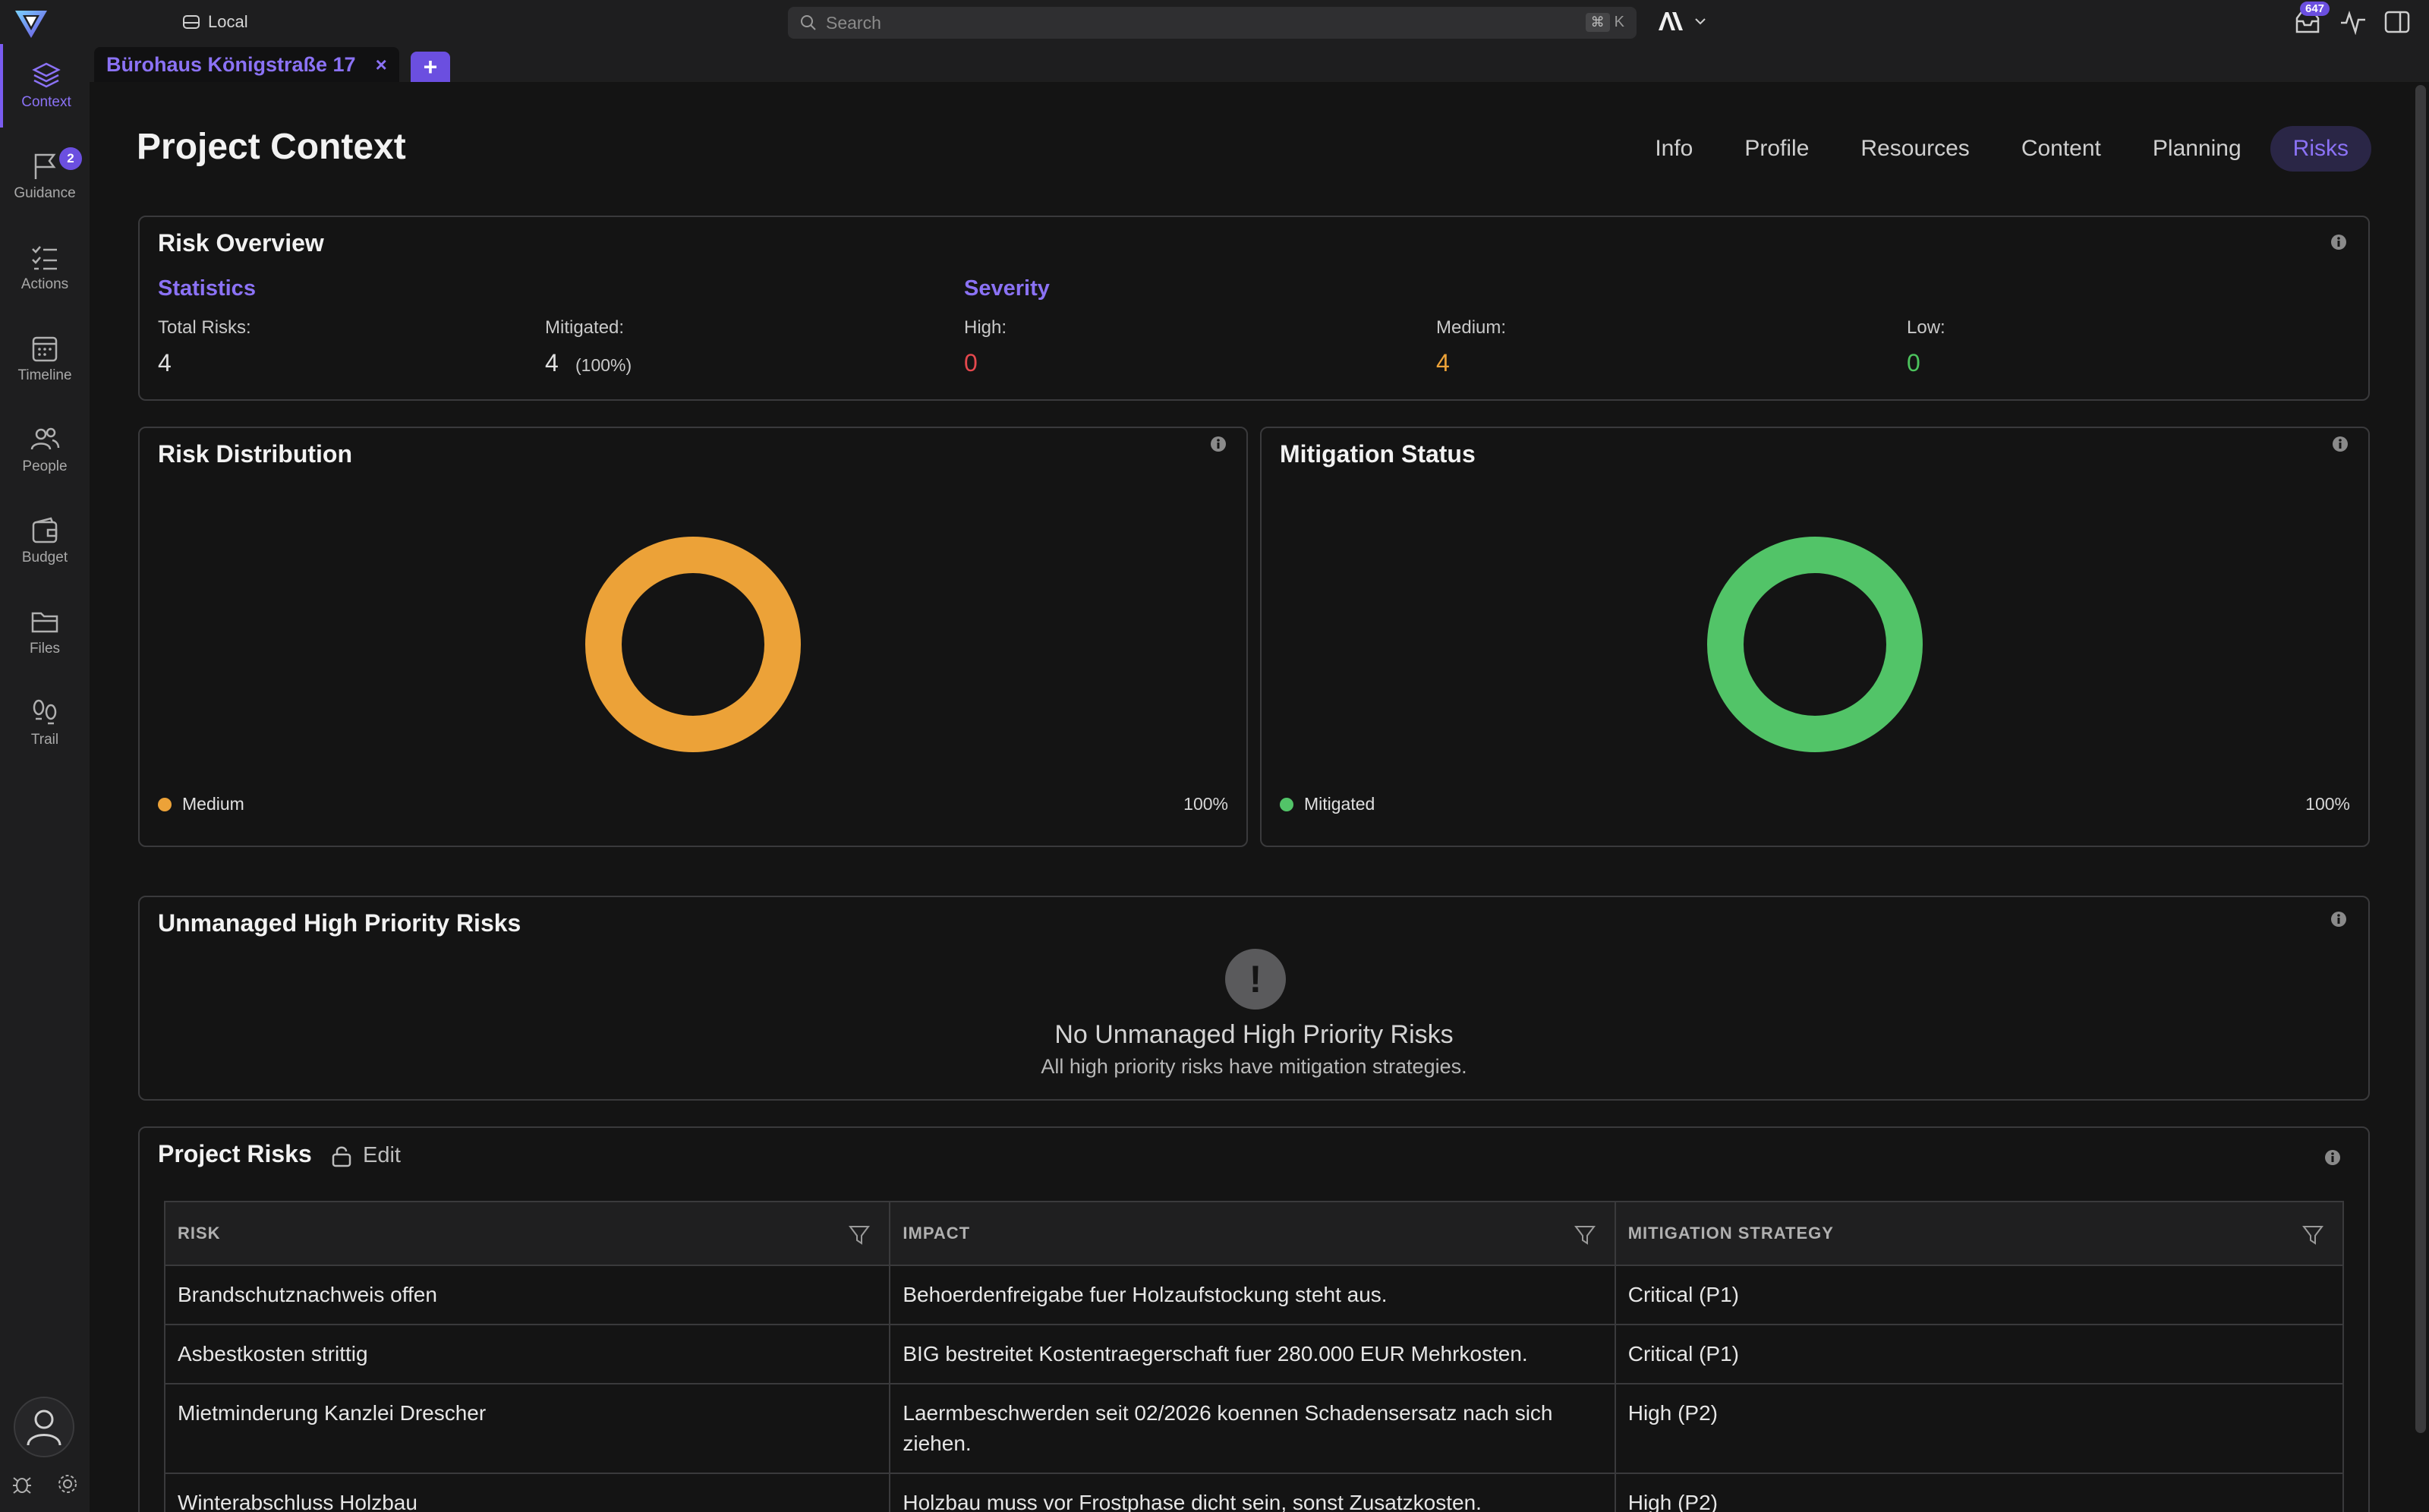 This screenshot has height=1512, width=2429. Describe the element at coordinates (585, 327) in the screenshot. I see `mitigated-label: Mitigated:` at that location.